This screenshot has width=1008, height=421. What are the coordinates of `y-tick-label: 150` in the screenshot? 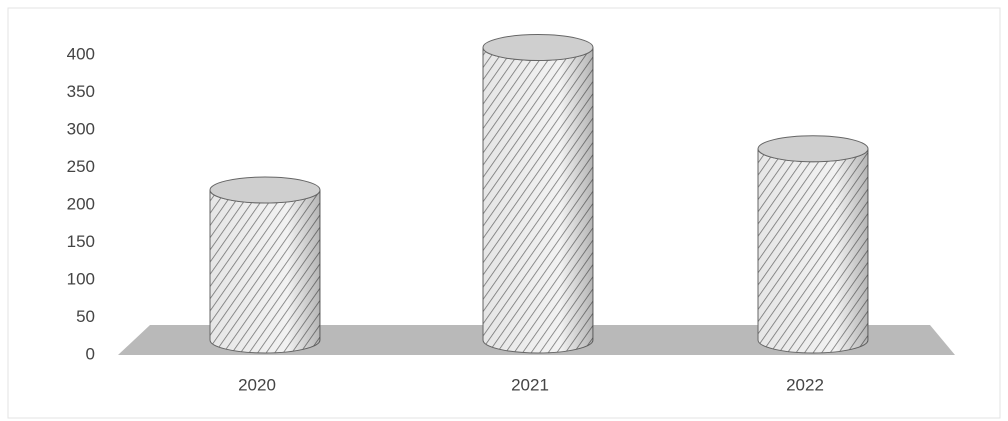 It's located at (81, 241).